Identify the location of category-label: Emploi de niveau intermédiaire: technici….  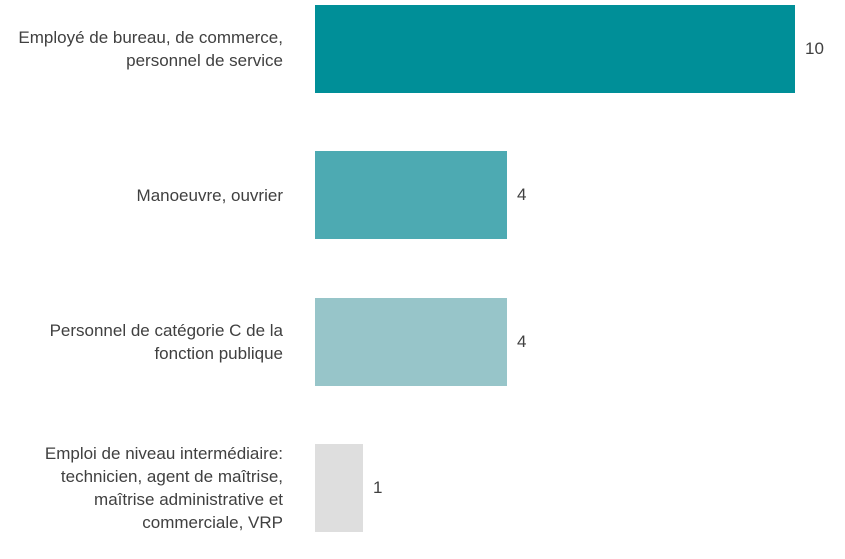
(141, 488).